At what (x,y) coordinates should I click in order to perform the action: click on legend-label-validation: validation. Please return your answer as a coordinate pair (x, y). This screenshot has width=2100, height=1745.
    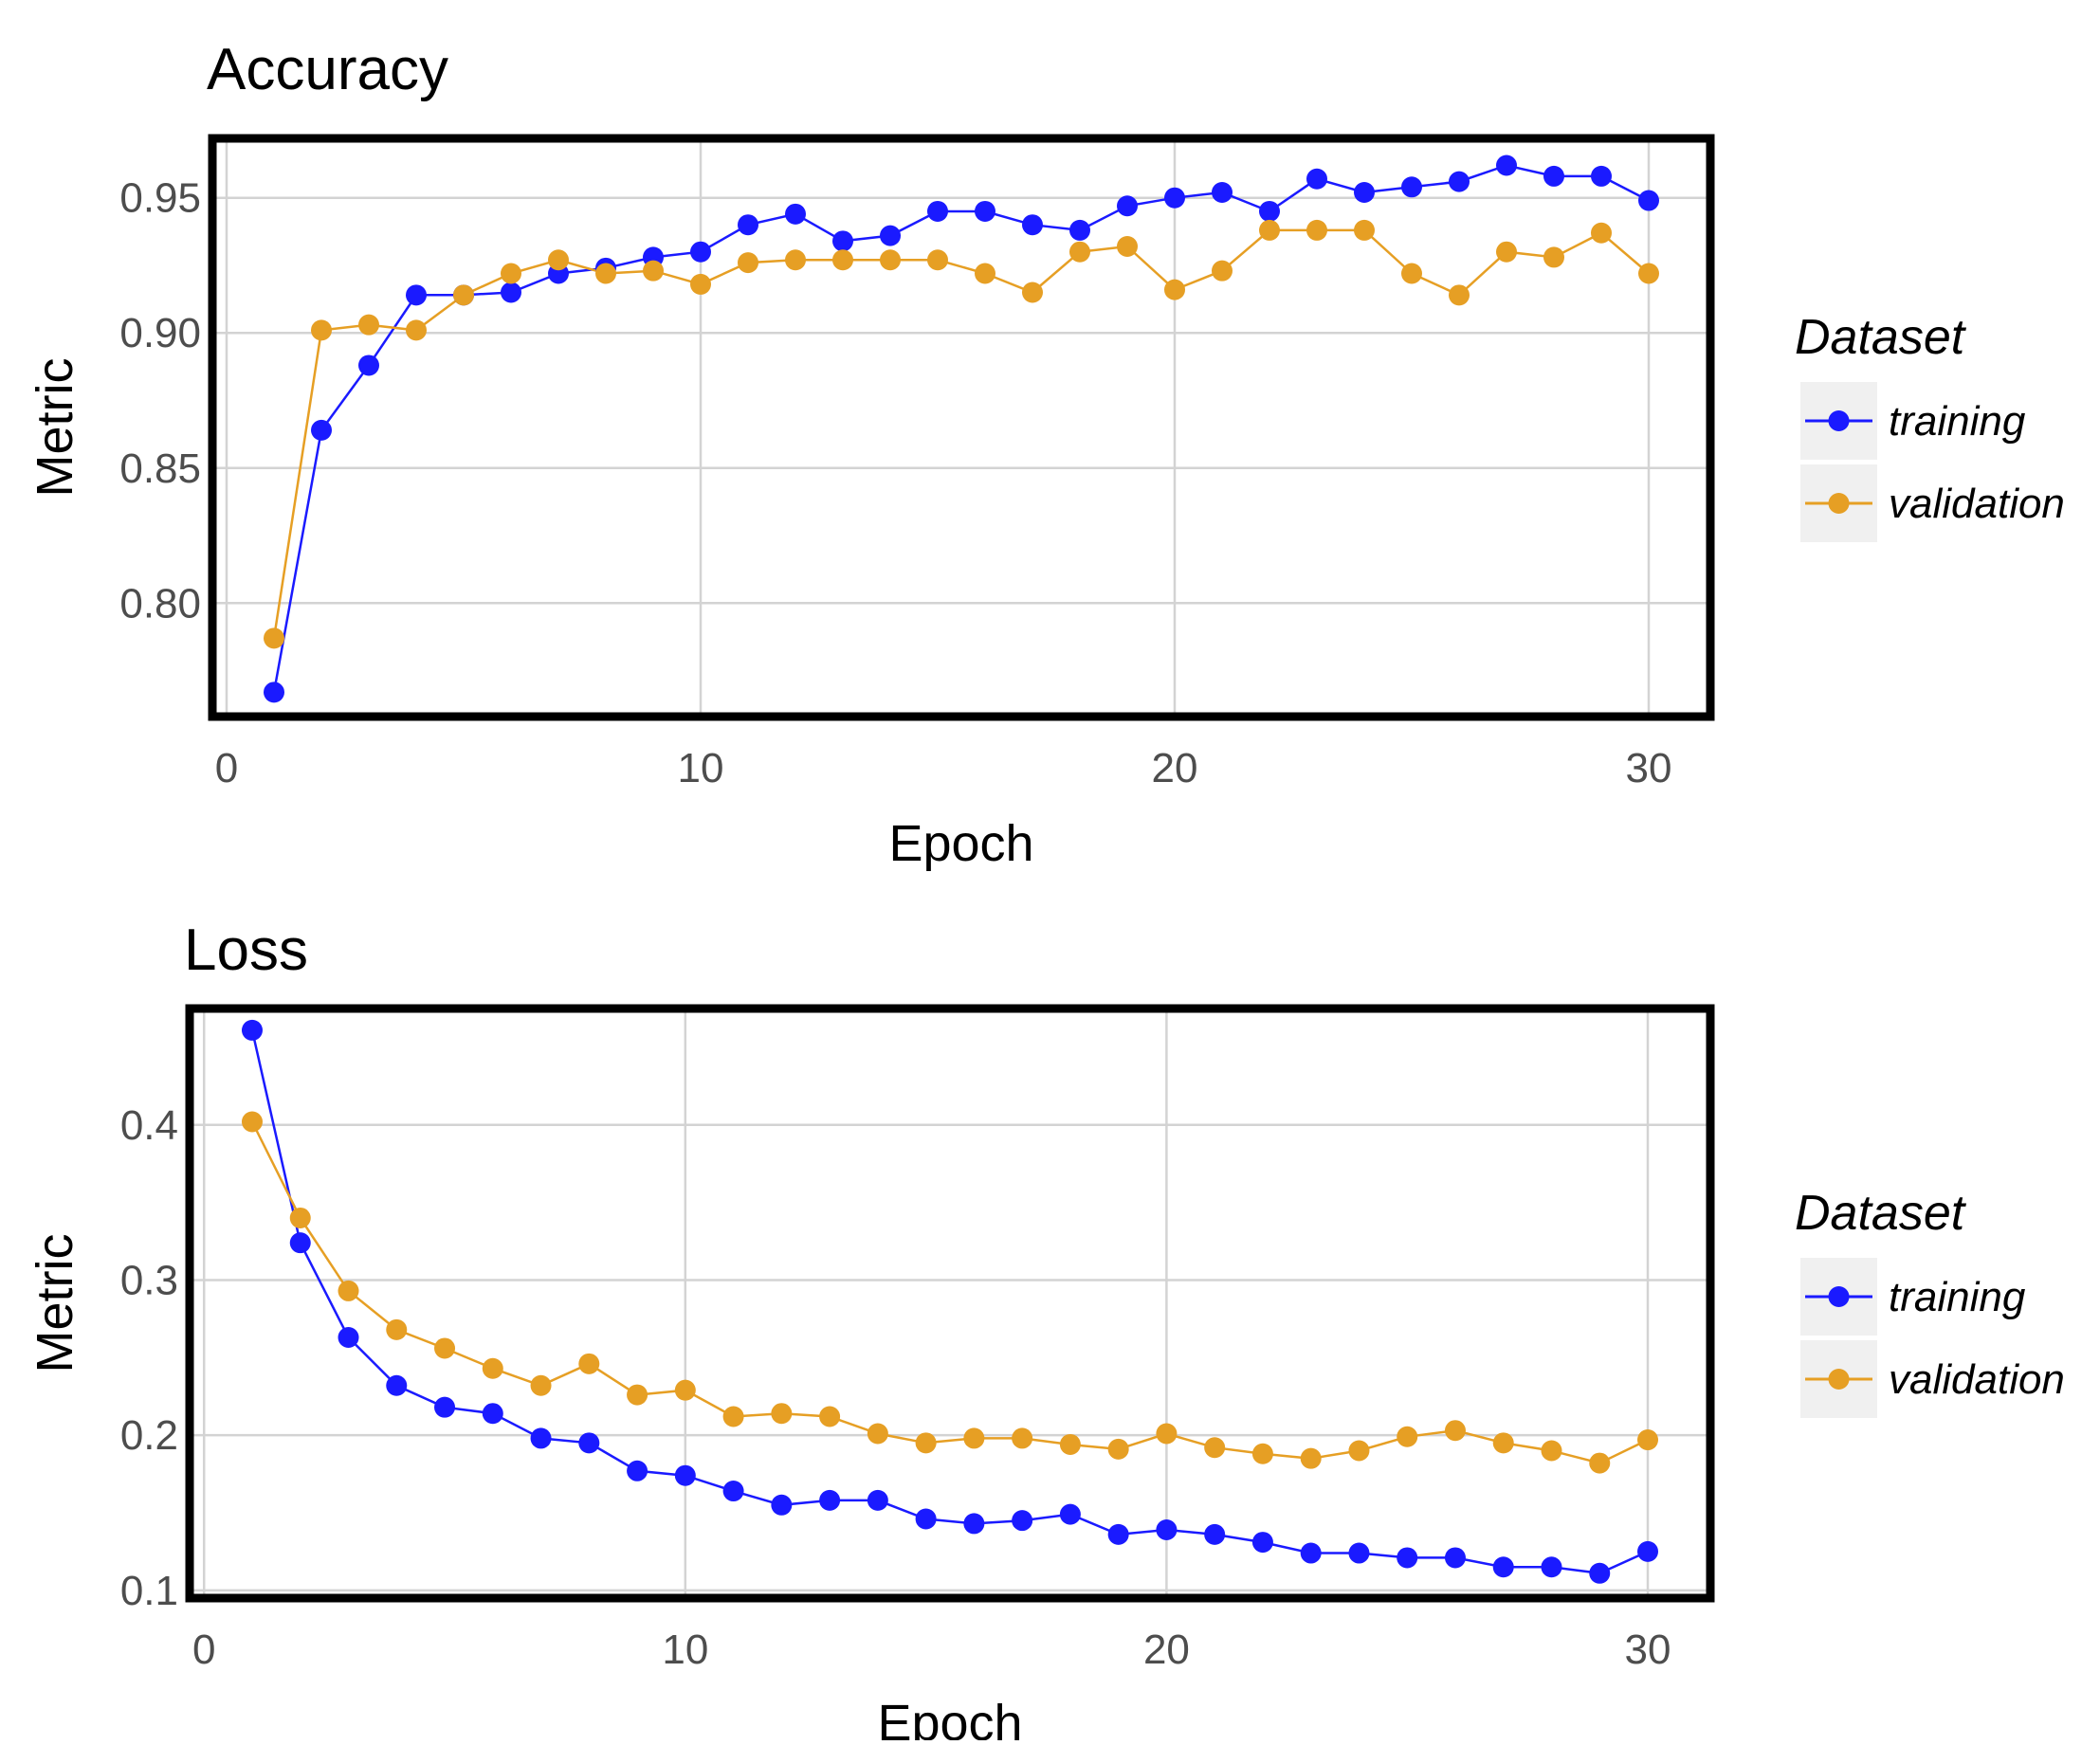
    Looking at the image, I should click on (1977, 1379).